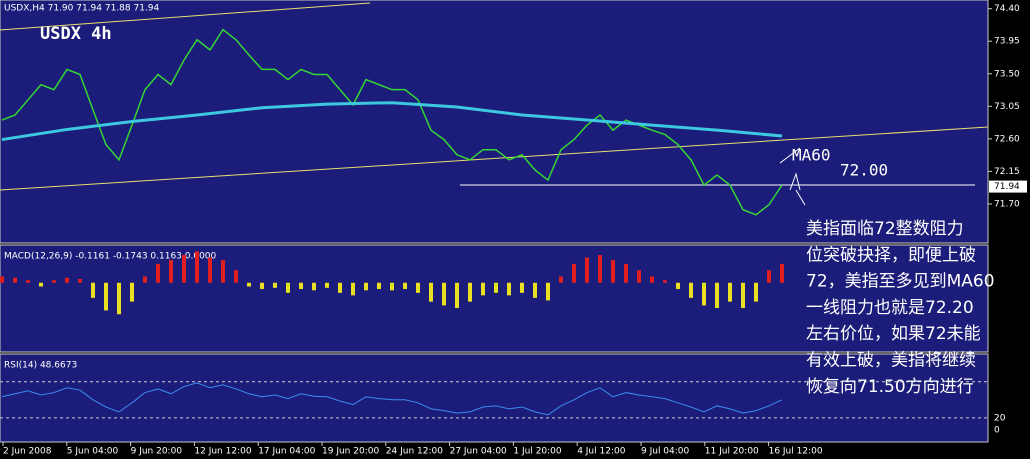 This screenshot has height=459, width=1030. I want to click on last-price-box, so click(1008, 186).